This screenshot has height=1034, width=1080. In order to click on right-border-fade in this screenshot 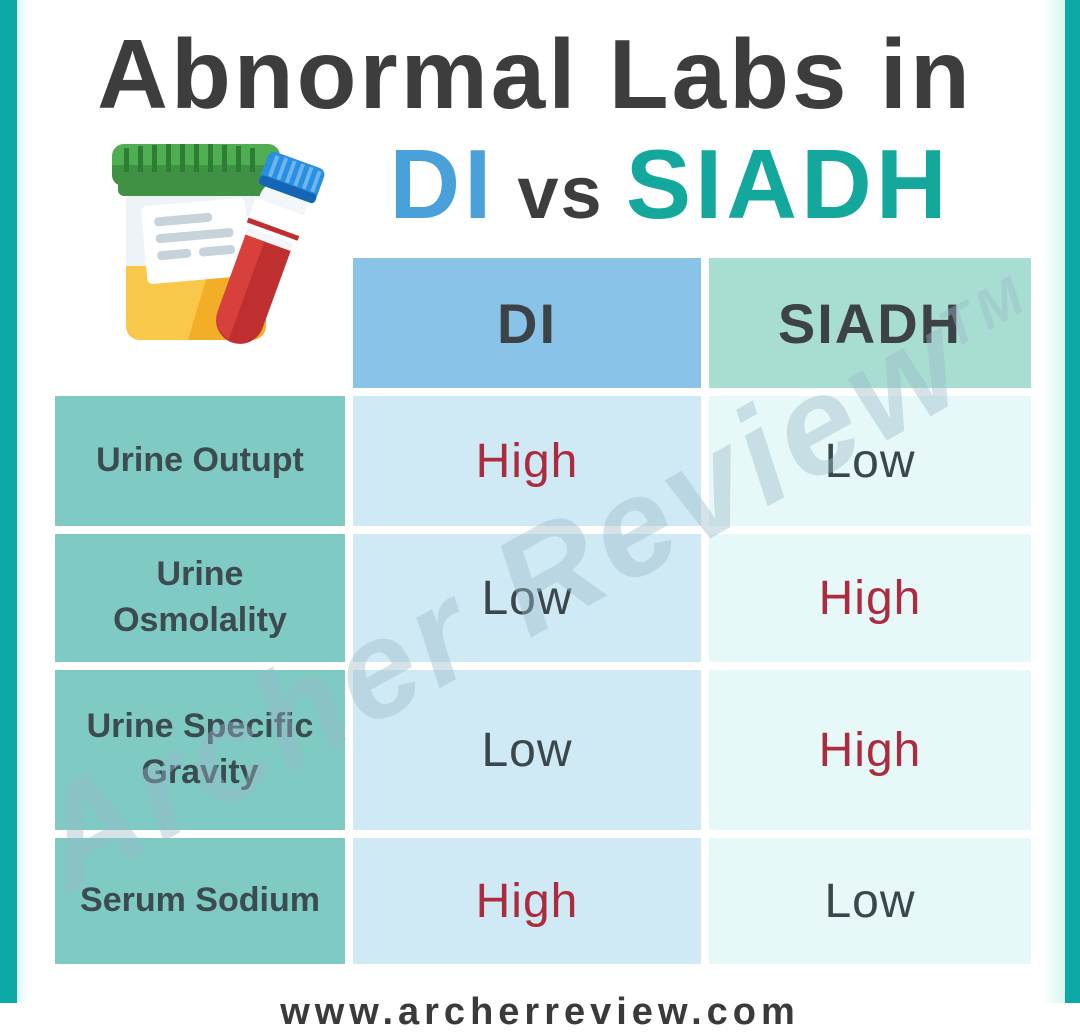, I will do `click(1053, 501)`.